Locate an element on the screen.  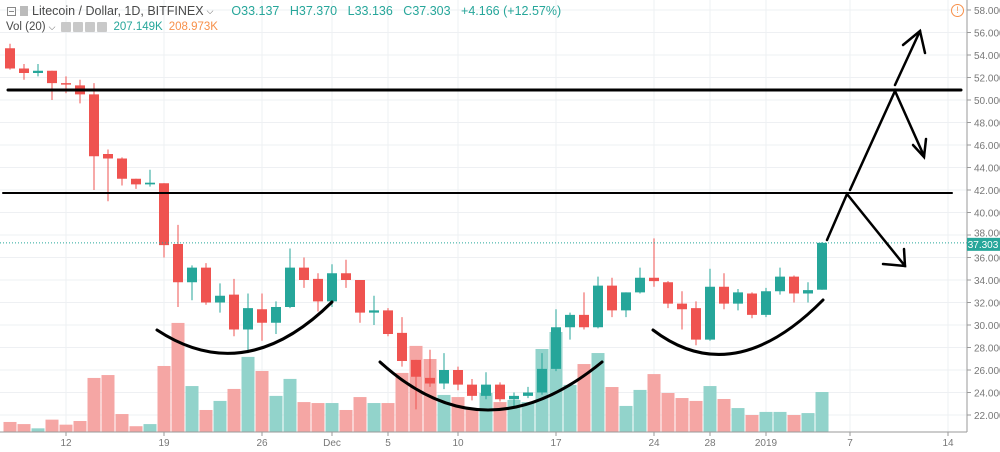
time-axis: 12 19 26 Dec 5 10 17 24 28 2019 7 14 is located at coordinates (507, 440).